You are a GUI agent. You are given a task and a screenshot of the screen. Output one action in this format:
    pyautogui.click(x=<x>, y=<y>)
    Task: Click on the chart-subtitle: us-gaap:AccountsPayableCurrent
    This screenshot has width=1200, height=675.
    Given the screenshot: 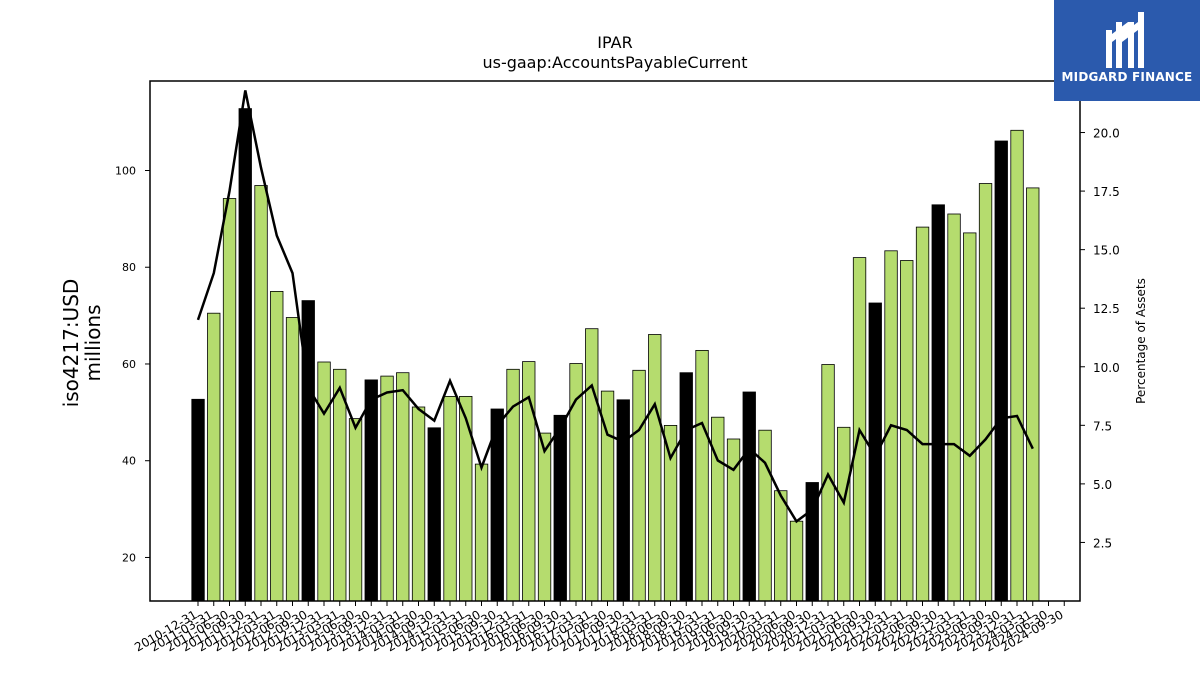 What is the action you would take?
    pyautogui.click(x=614, y=62)
    